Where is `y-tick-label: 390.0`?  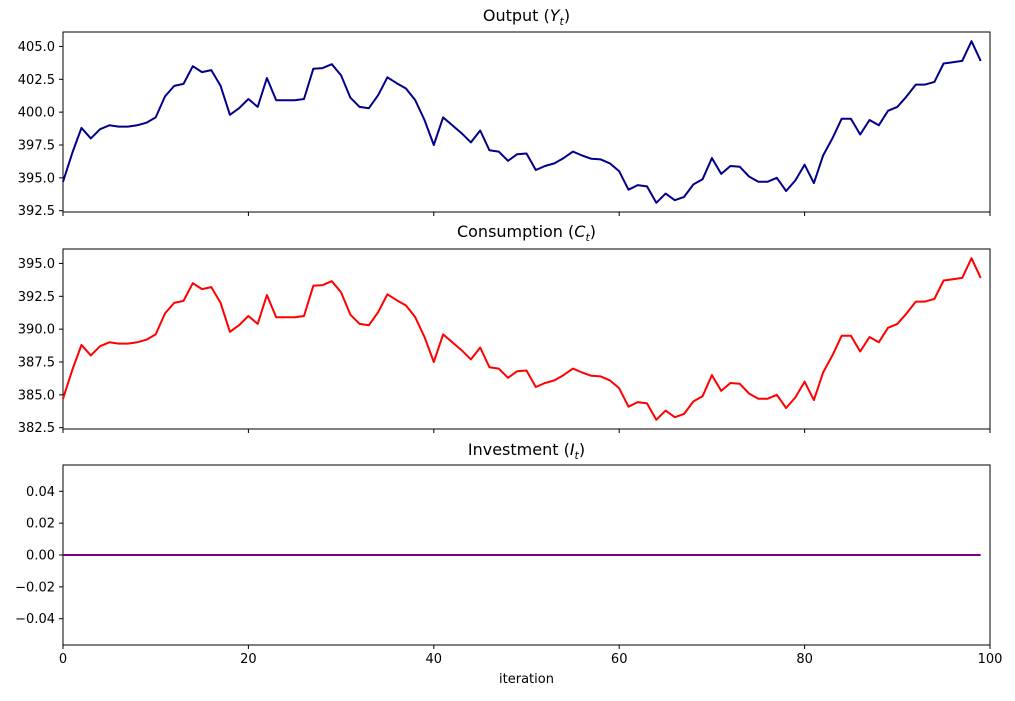
y-tick-label: 390.0 is located at coordinates (36, 330).